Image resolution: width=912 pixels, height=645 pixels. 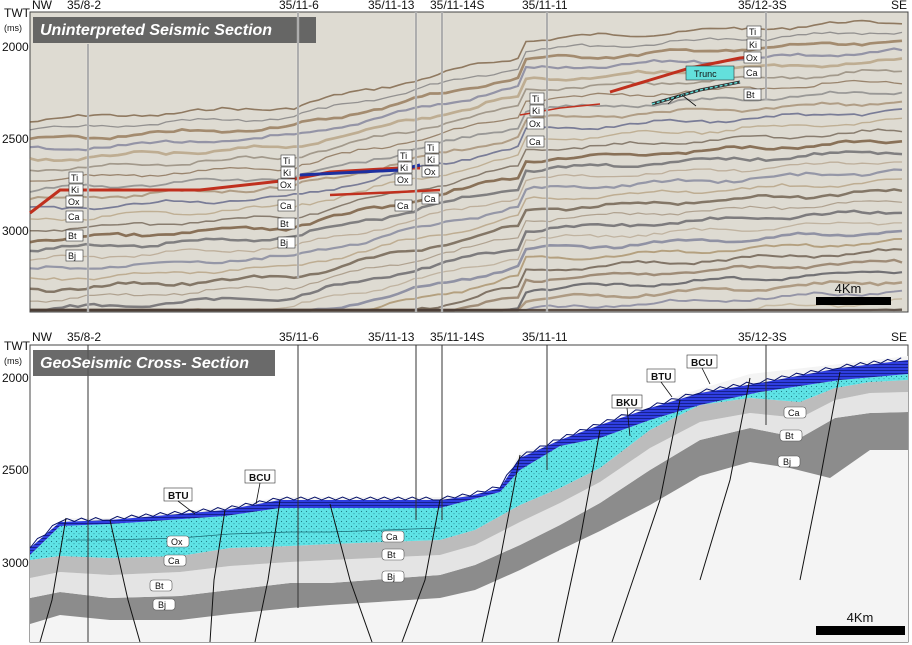 What do you see at coordinates (42, 6) in the screenshot?
I see `direction-nw: NW` at bounding box center [42, 6].